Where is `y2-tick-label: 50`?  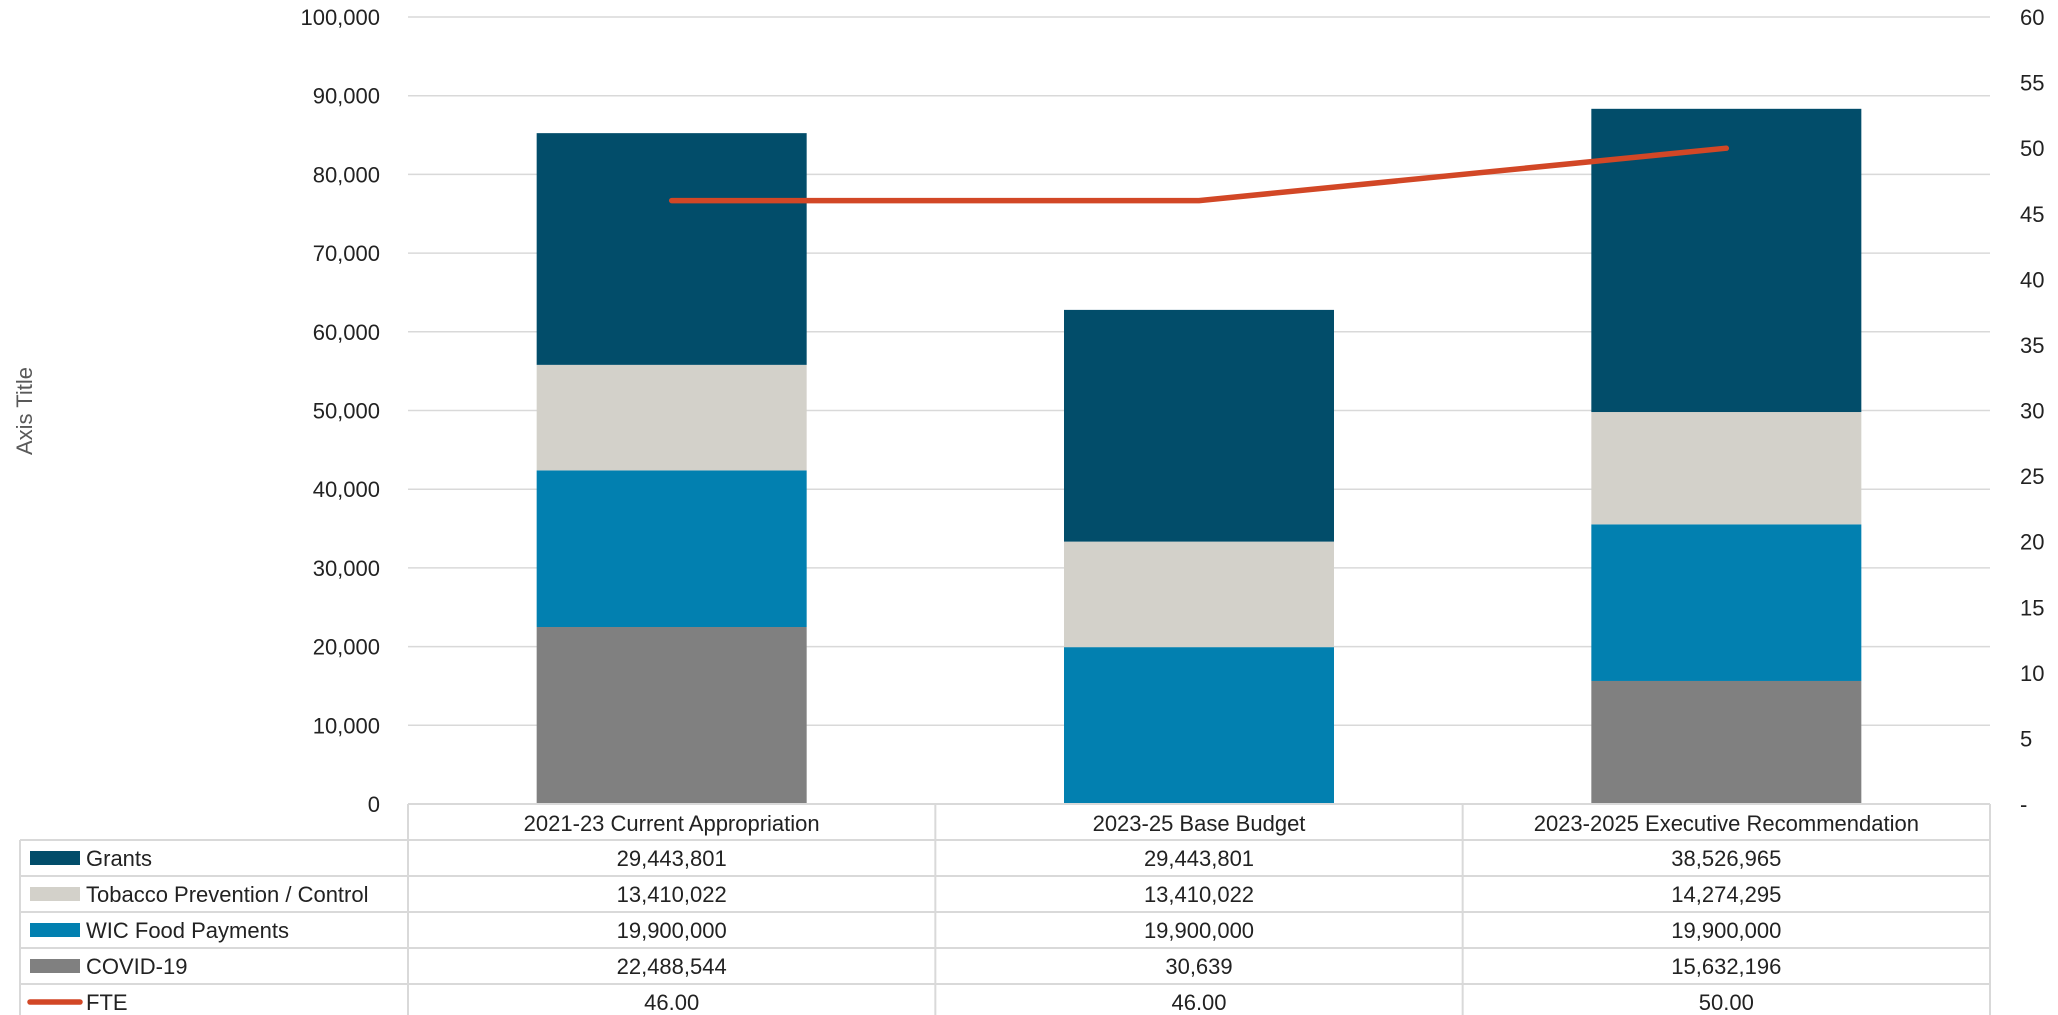 y2-tick-label: 50 is located at coordinates (2032, 148).